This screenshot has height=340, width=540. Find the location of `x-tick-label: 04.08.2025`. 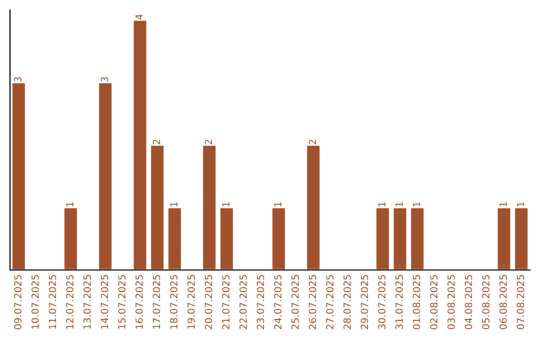

x-tick-label: 04.08.2025 is located at coordinates (468, 302).